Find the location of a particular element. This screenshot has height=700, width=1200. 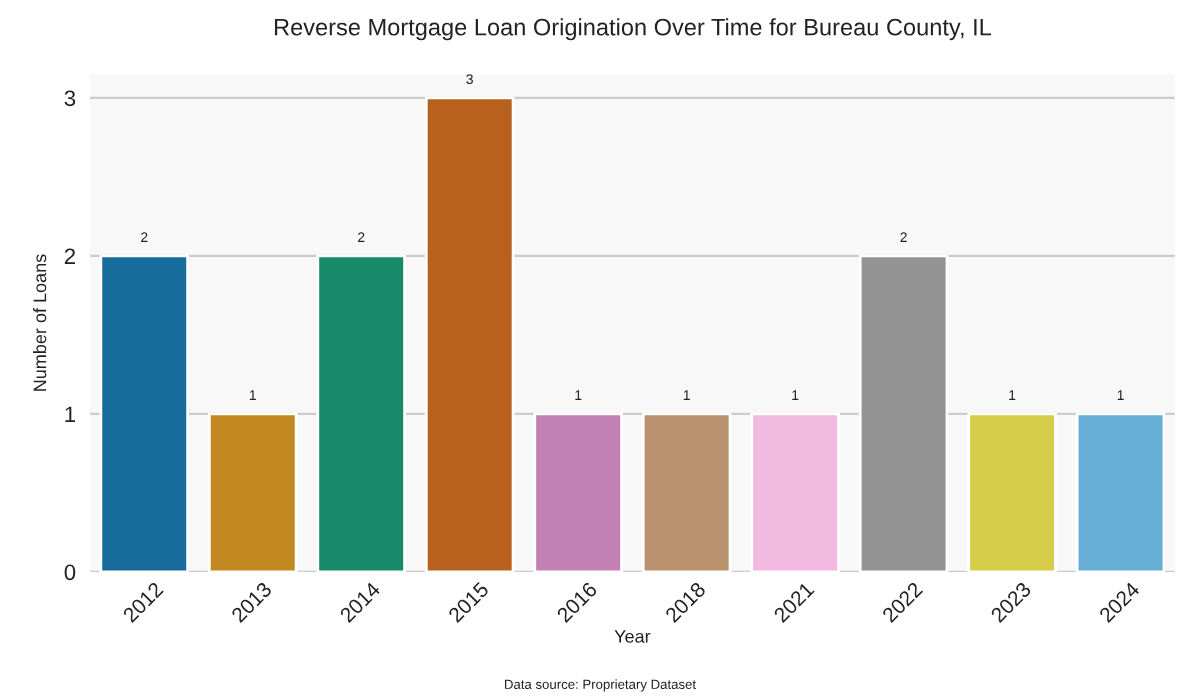

y-tick-label: 1 is located at coordinates (70, 414).